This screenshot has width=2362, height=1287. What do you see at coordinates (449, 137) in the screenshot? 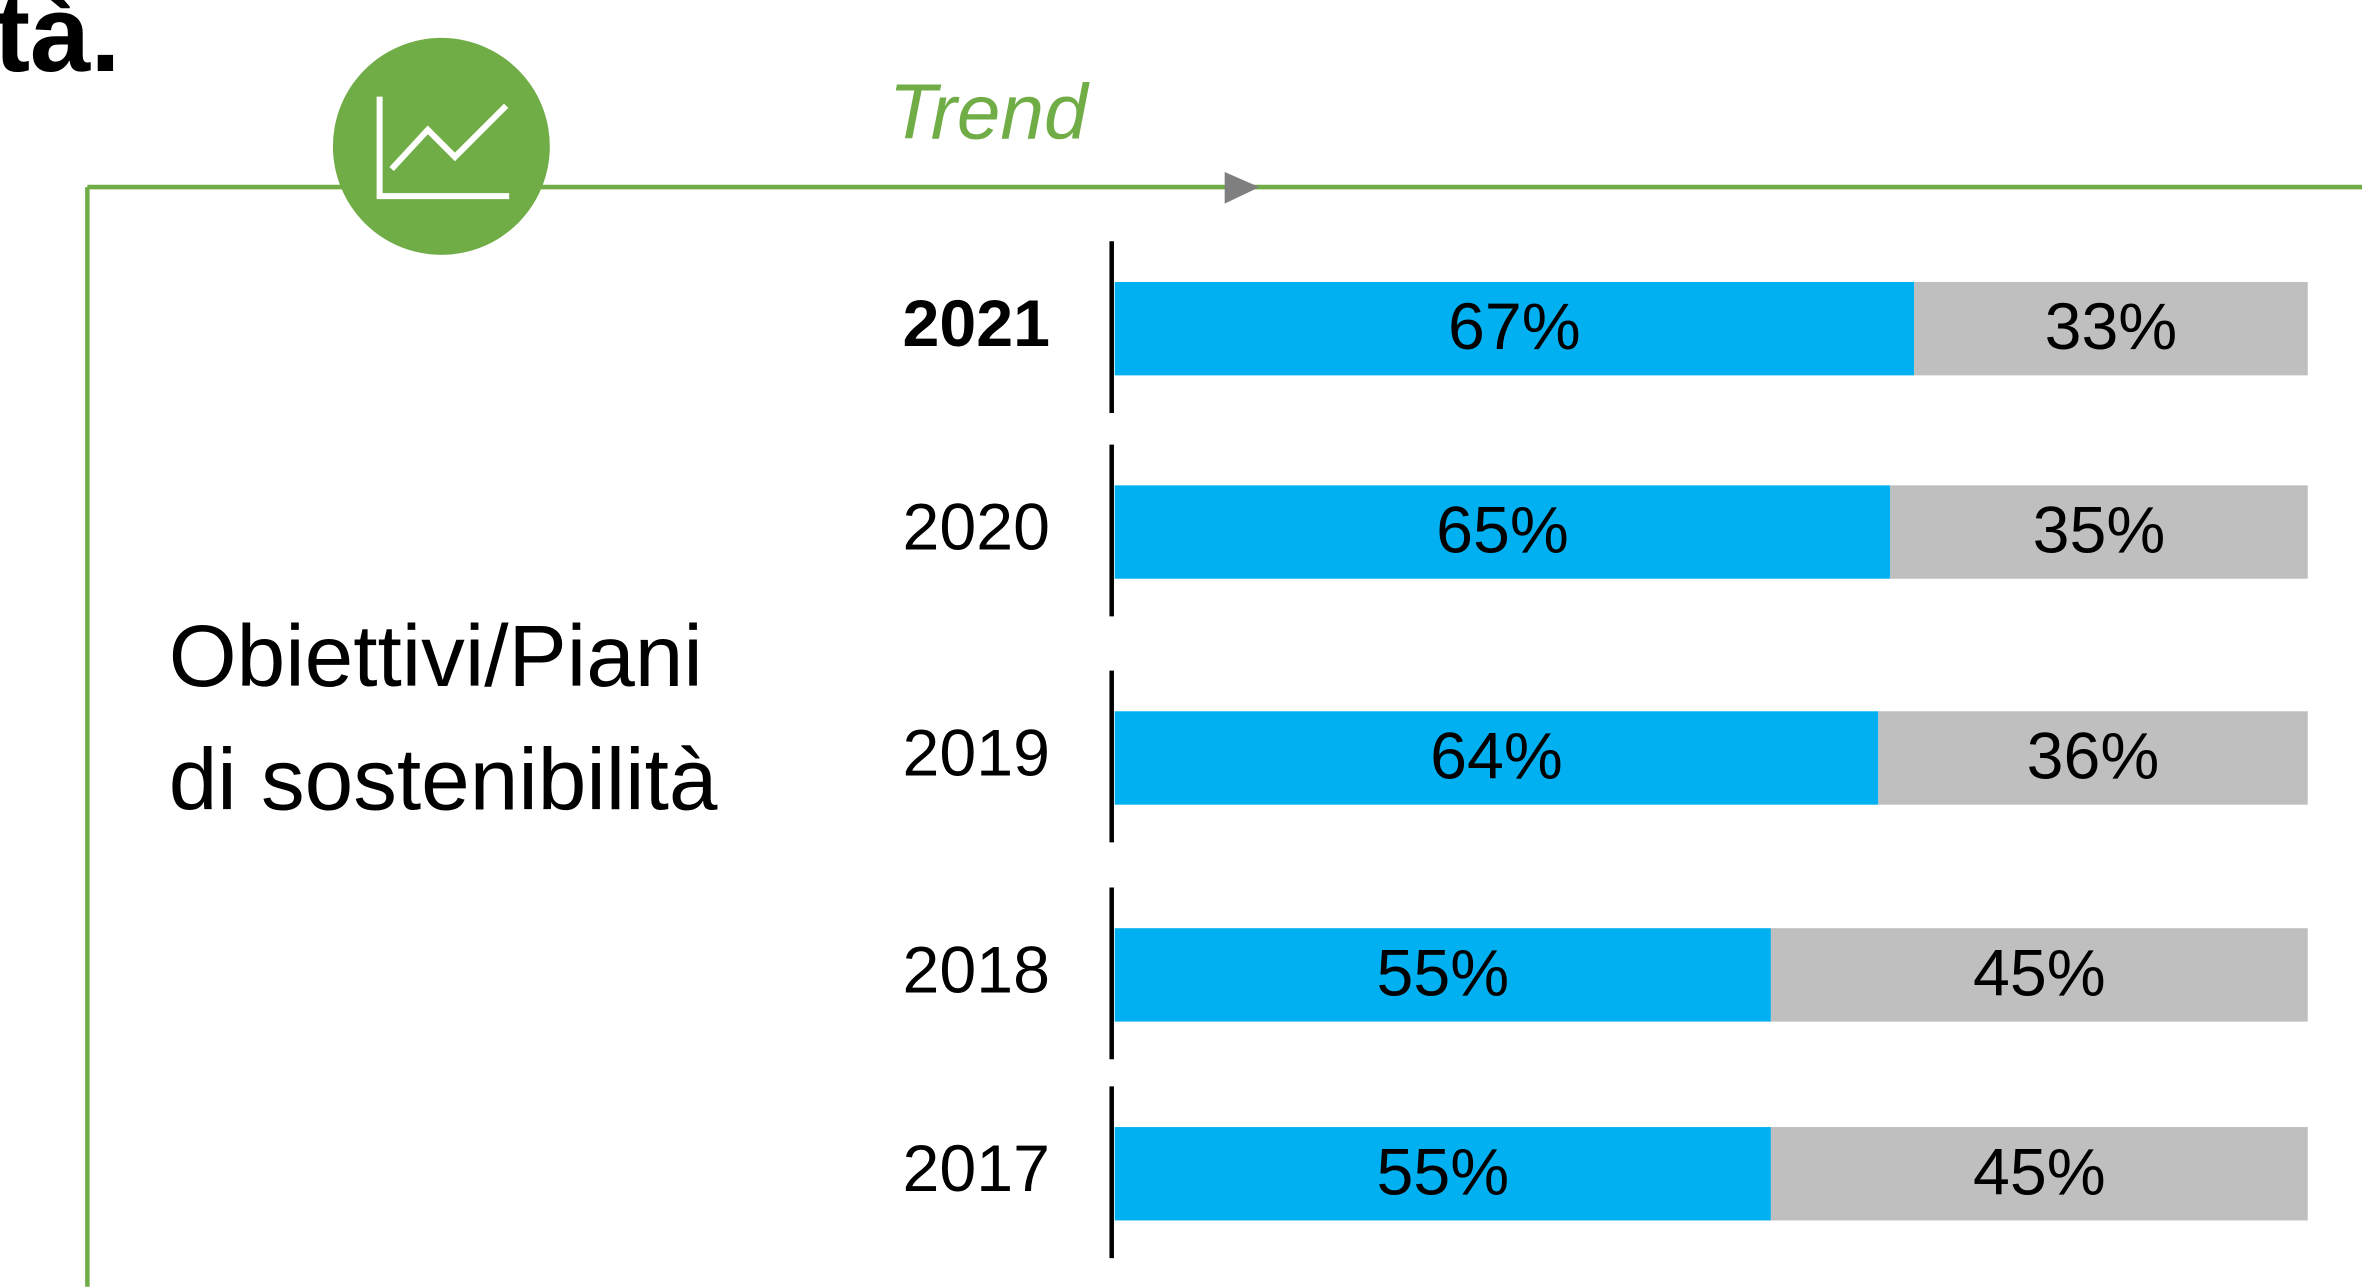
I see `icon-line` at bounding box center [449, 137].